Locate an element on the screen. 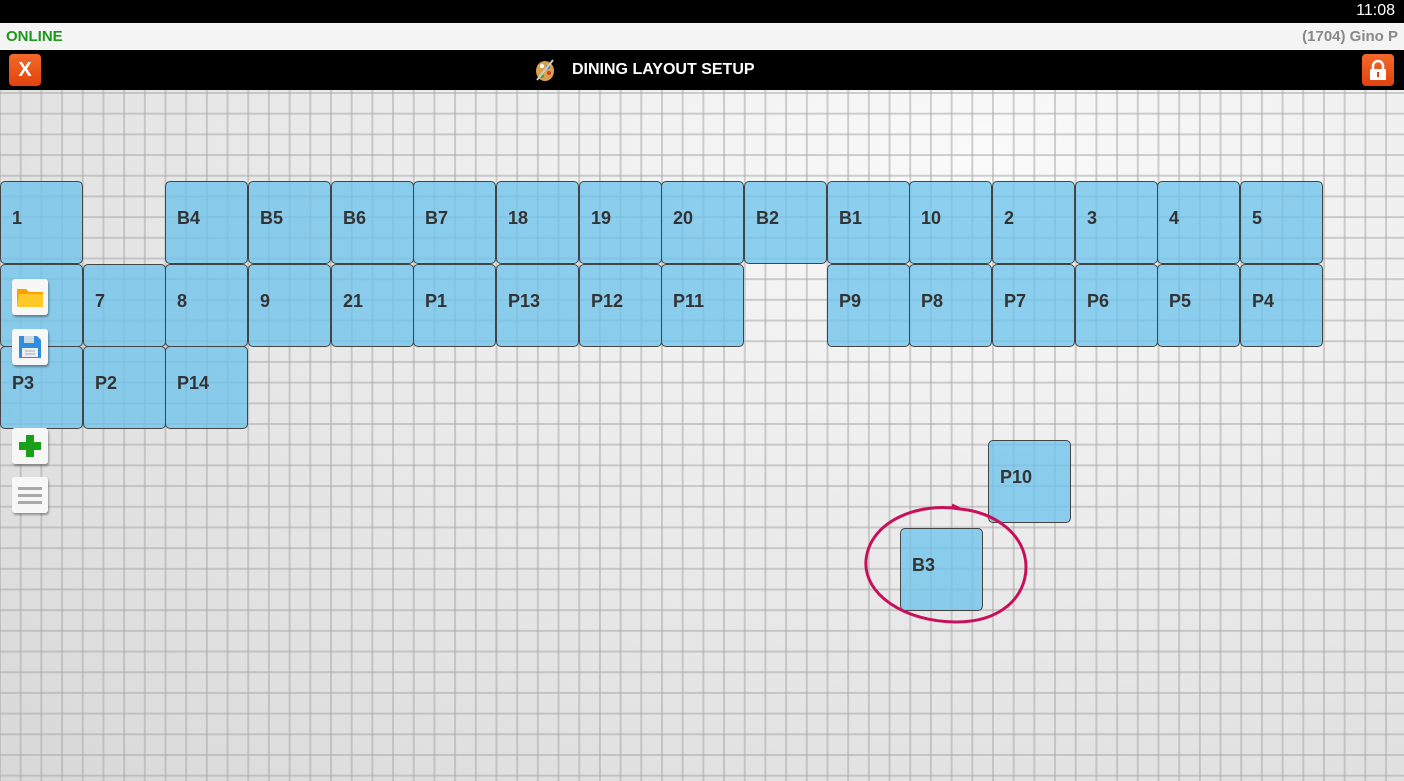  table-tile: P2 is located at coordinates (124, 387).